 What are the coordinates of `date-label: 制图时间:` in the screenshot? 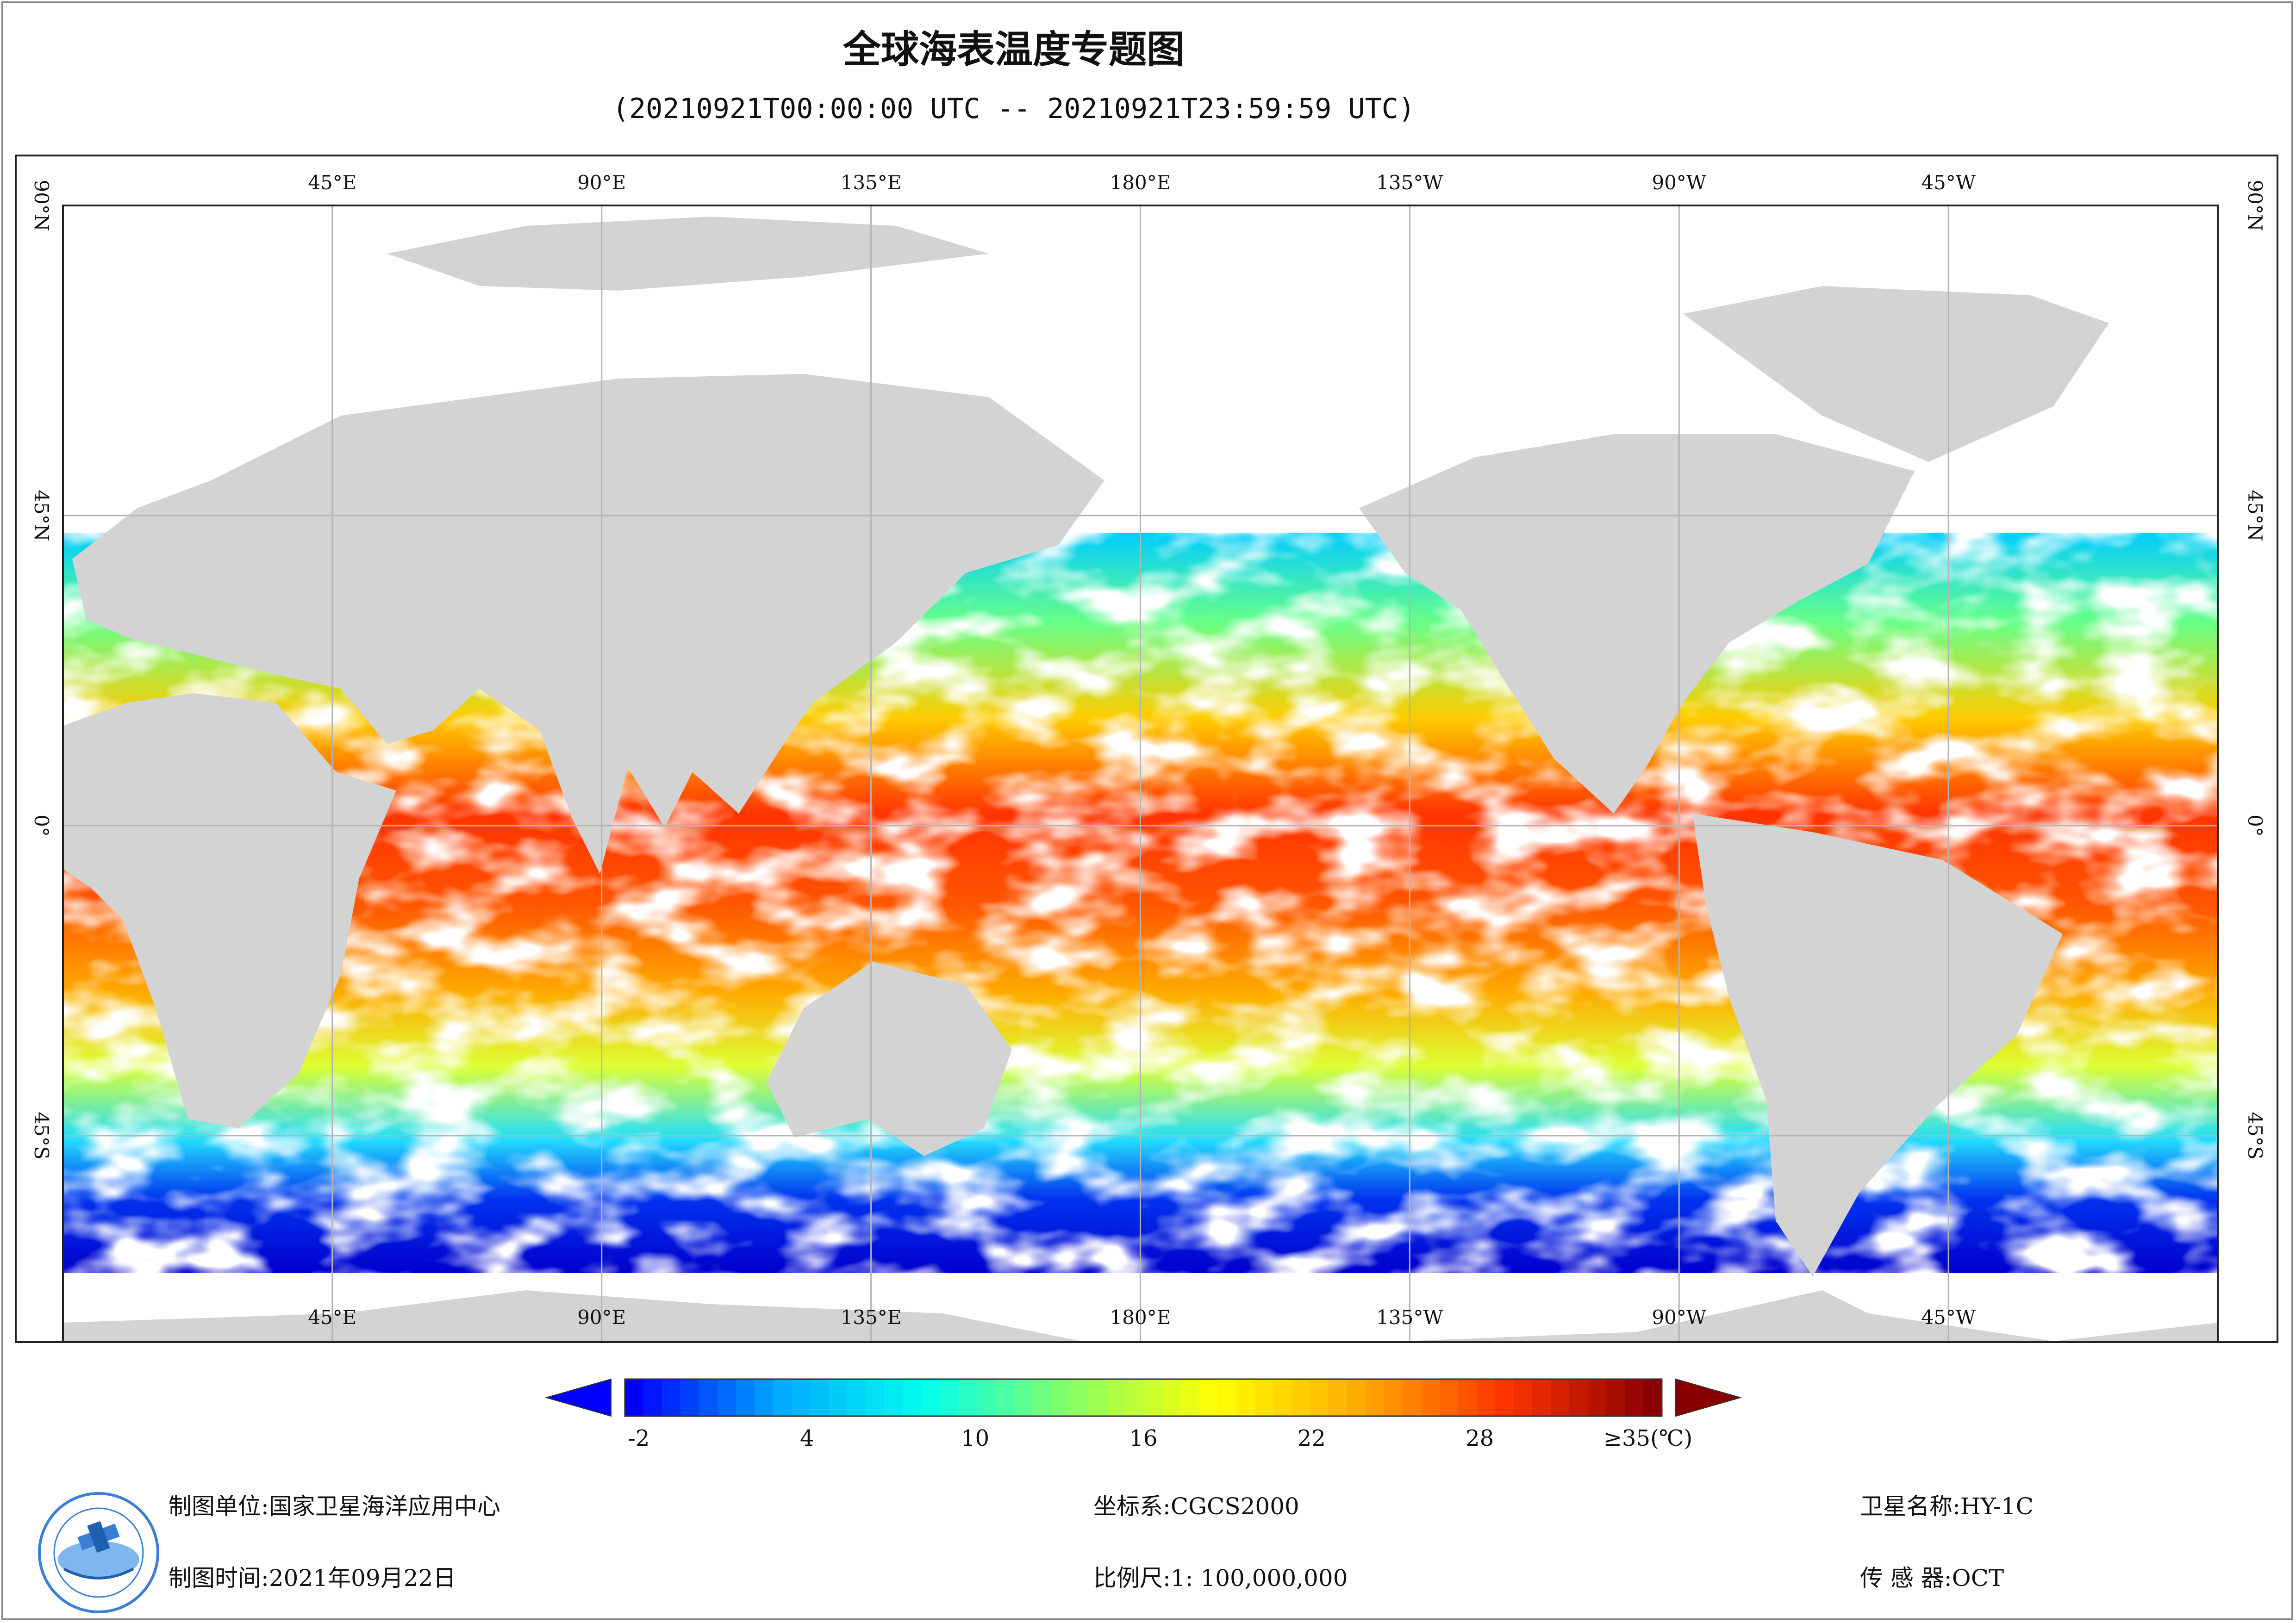 It's located at (218, 1578).